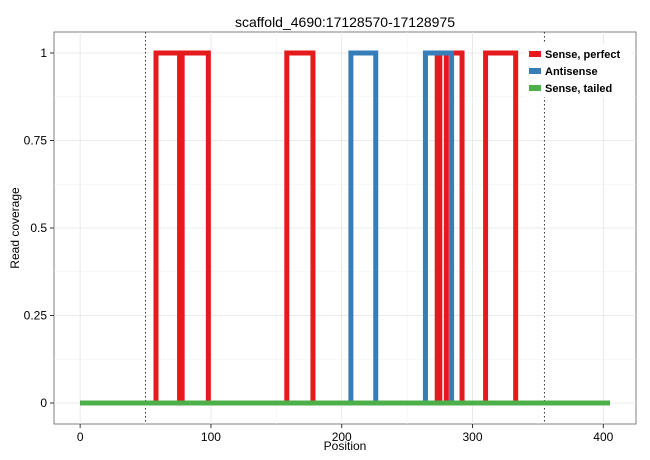 The image size is (650, 460). I want to click on legend-label: Antisense, so click(571, 72).